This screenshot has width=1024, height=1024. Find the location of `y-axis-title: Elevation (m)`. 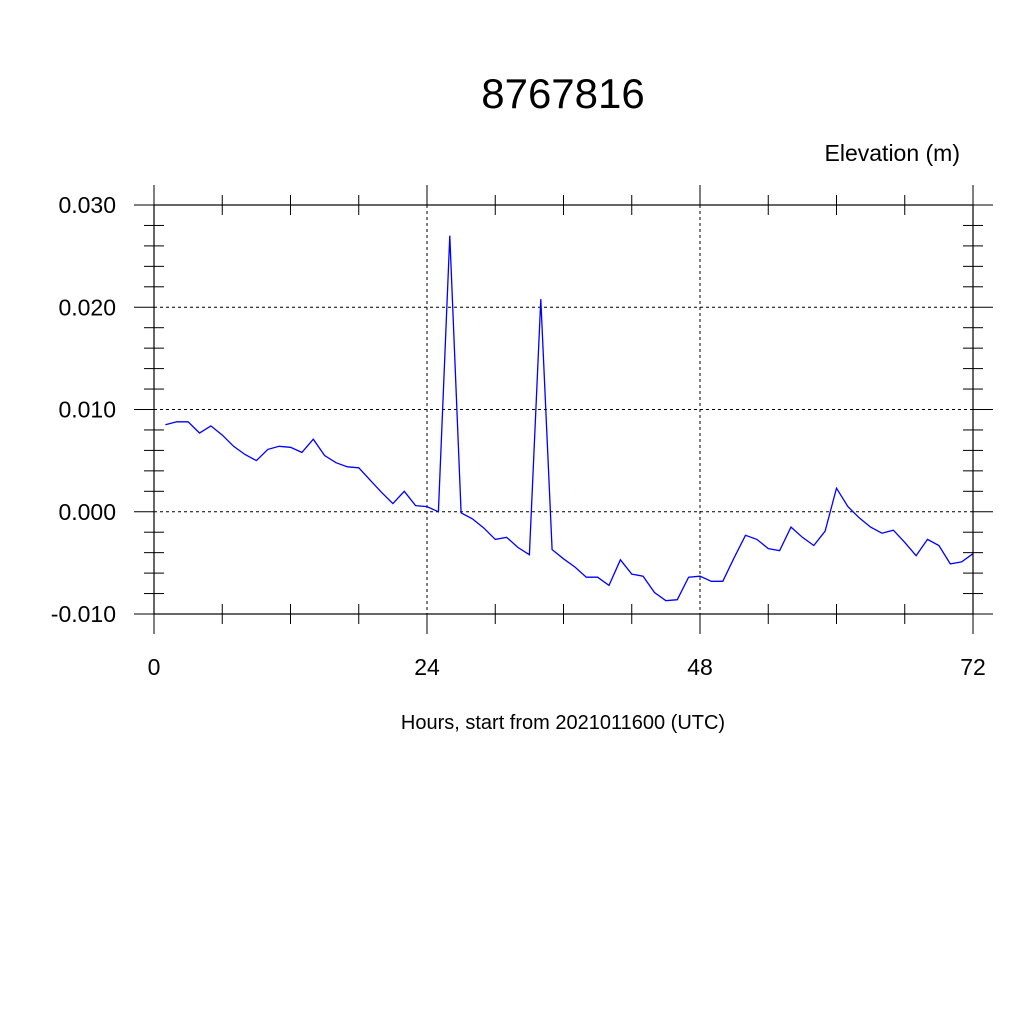

y-axis-title: Elevation (m) is located at coordinates (892, 153).